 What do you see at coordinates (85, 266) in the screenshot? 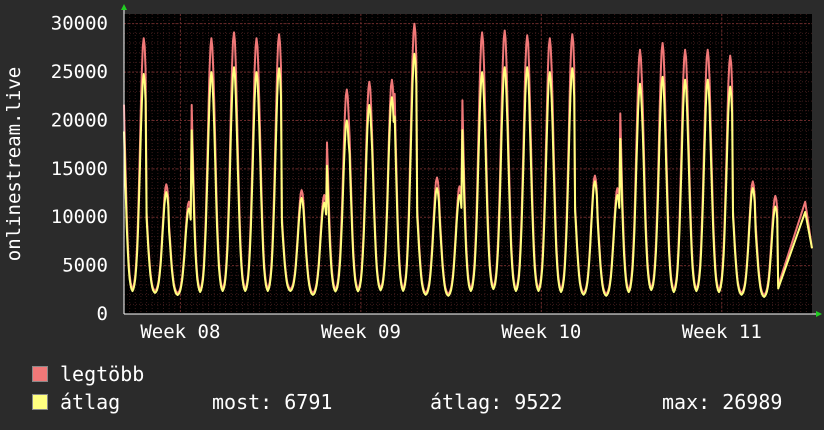
I see `y-tick-label: 5000` at bounding box center [85, 266].